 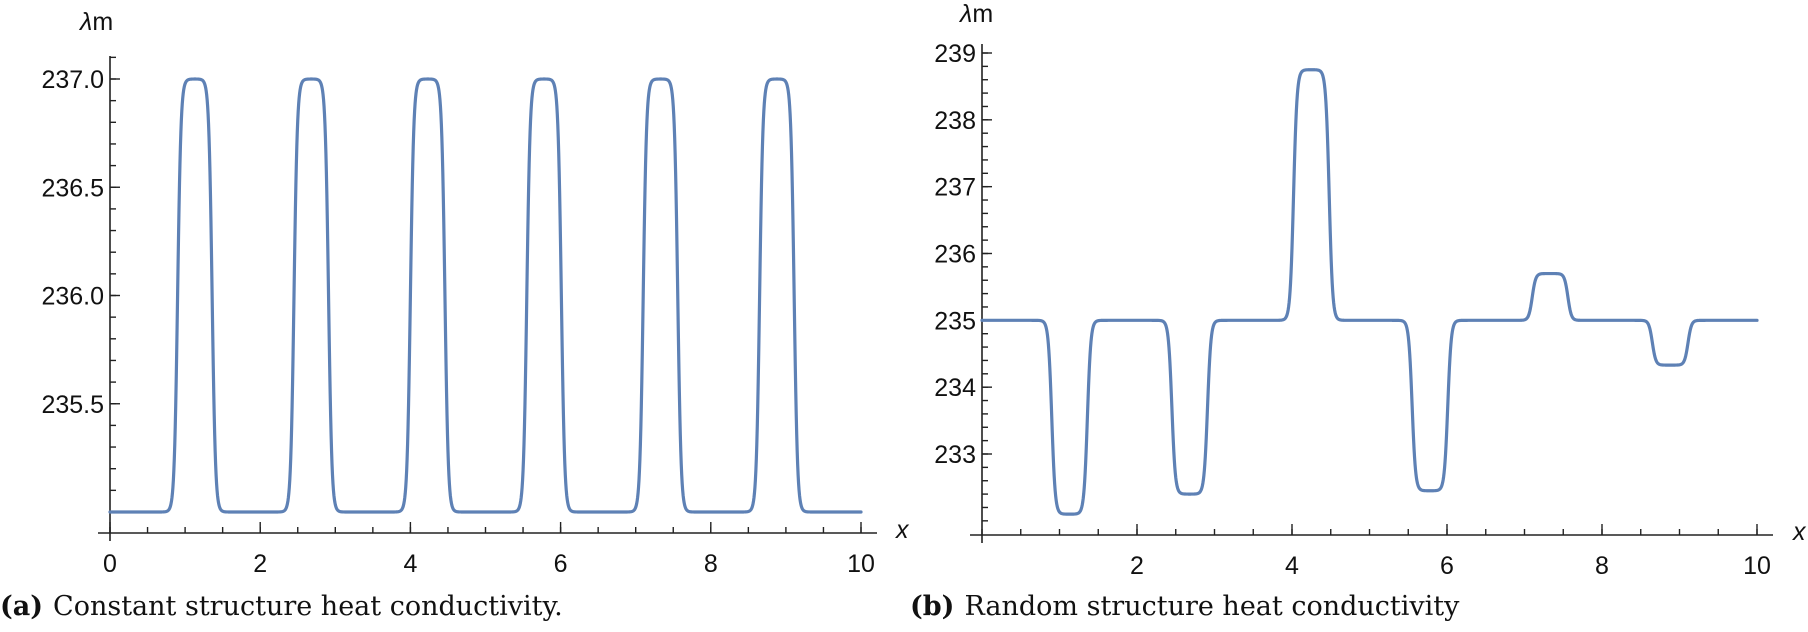 I want to click on y-tick-label: 239, so click(x=955, y=54).